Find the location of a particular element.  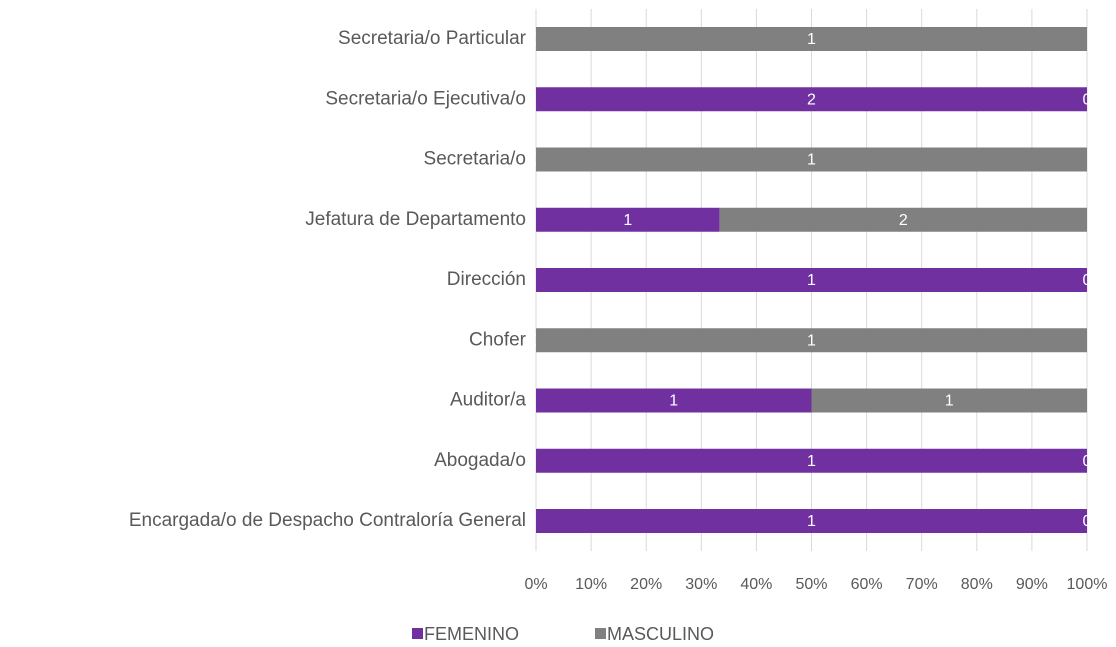

x-tick-label: 50% is located at coordinates (811, 584).